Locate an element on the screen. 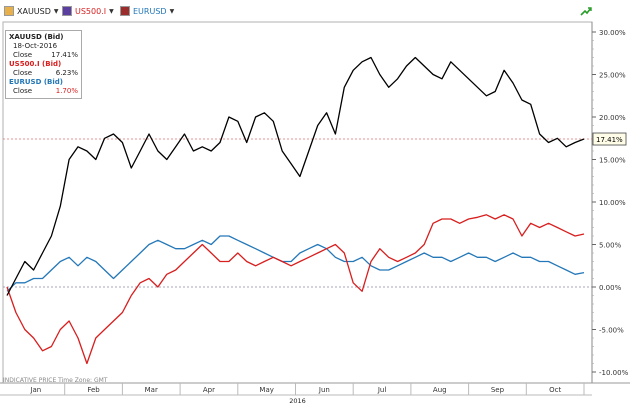 This screenshot has height=405, width=630. y-tick-label: 10.00% is located at coordinates (612, 203).